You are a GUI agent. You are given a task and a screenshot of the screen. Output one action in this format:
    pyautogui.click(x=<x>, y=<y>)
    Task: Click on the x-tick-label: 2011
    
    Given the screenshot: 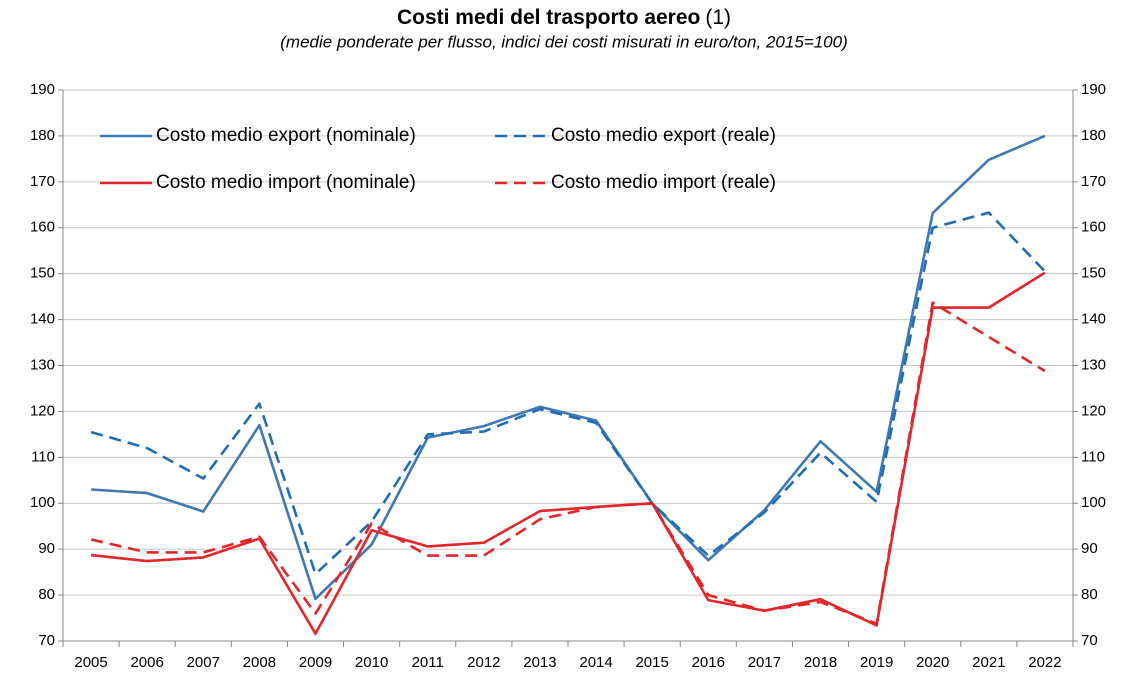 What is the action you would take?
    pyautogui.click(x=428, y=662)
    